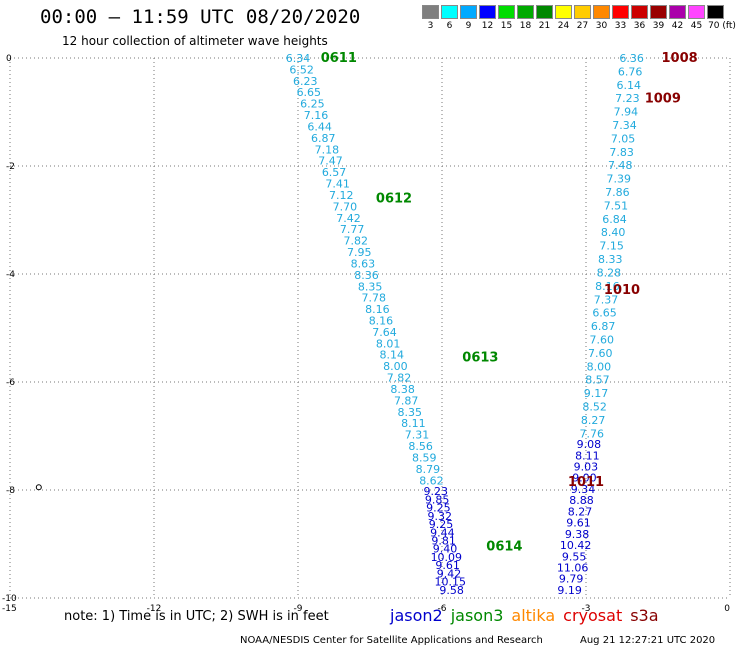 This screenshot has height=650, width=740. I want to click on swh-value: 7.83, so click(621, 152).